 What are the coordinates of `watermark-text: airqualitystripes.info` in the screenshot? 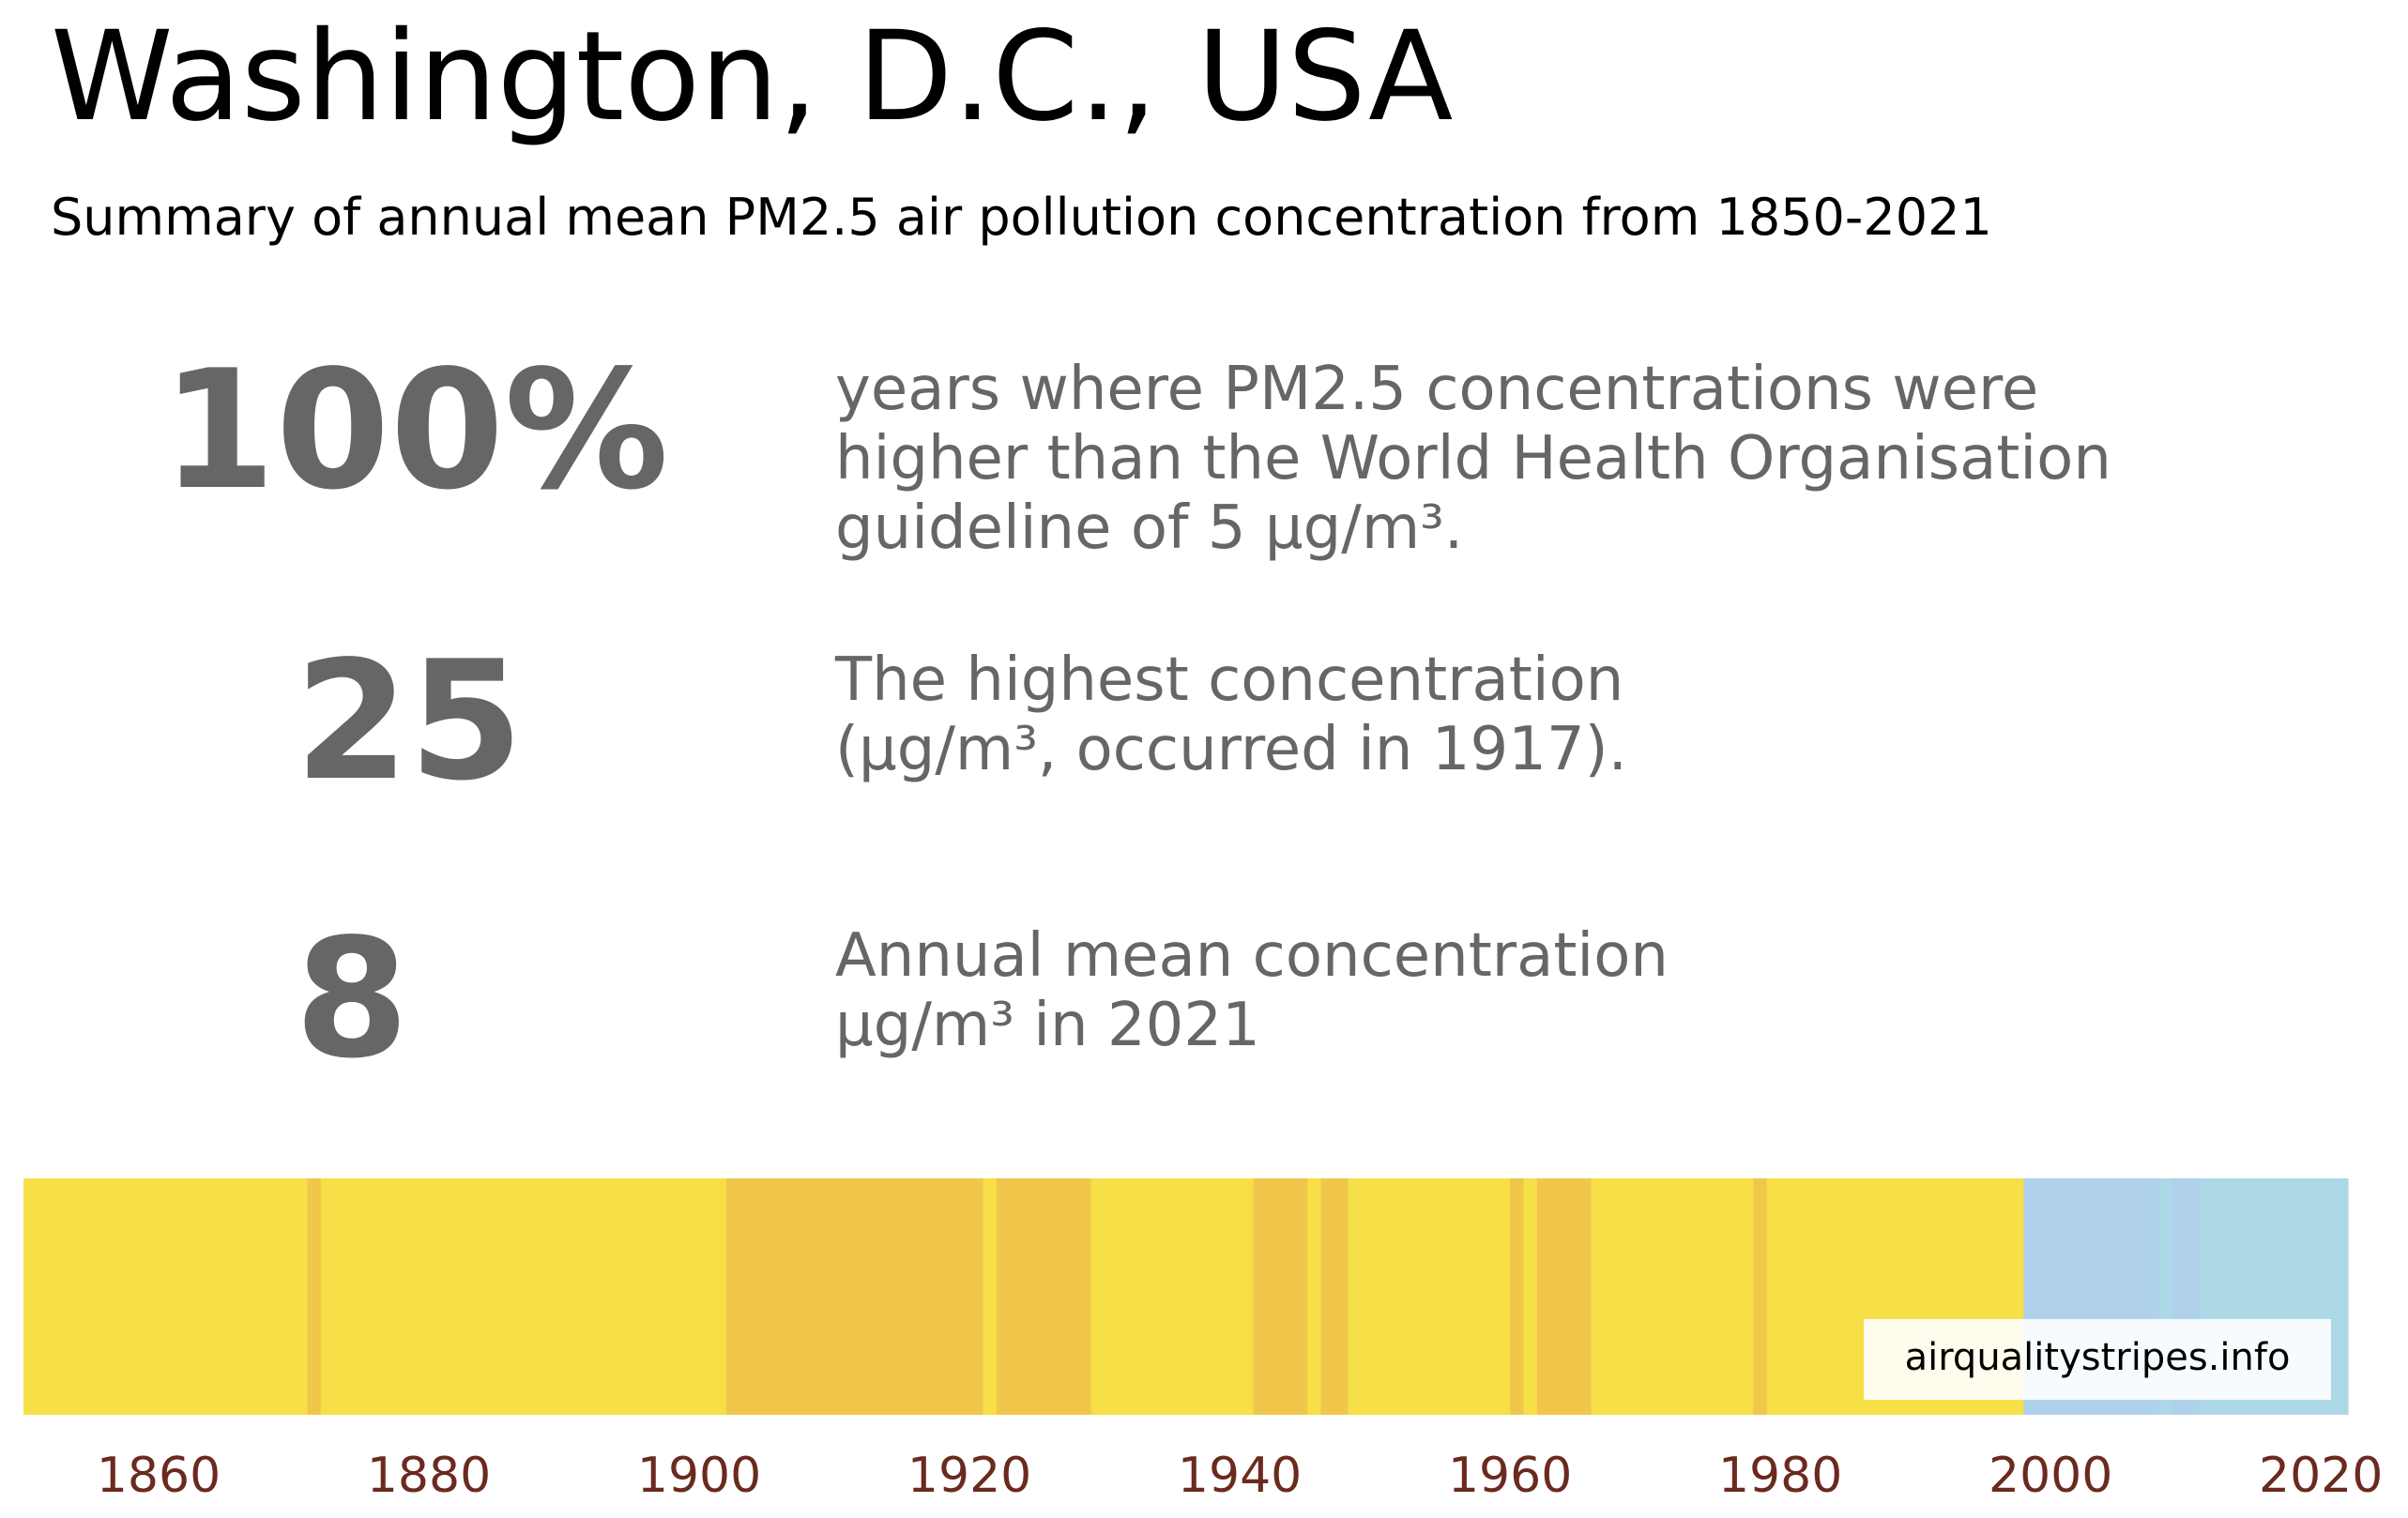 It's located at (2098, 1357).